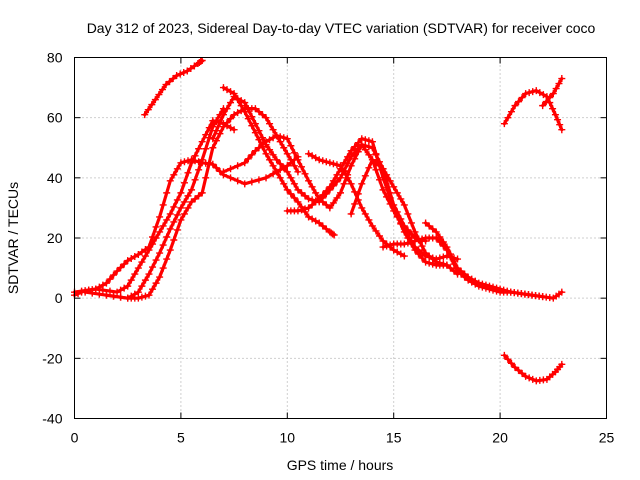 The image size is (640, 480). What do you see at coordinates (154, 203) in the screenshot?
I see `series-line` at bounding box center [154, 203].